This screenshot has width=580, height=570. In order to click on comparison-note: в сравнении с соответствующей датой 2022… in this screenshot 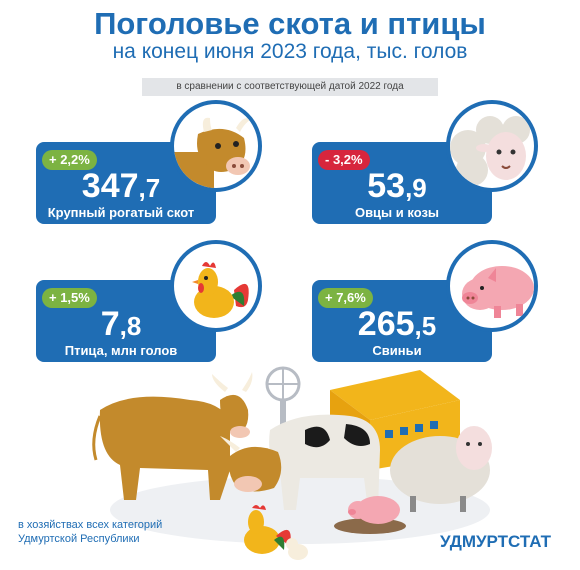, I will do `click(290, 87)`.